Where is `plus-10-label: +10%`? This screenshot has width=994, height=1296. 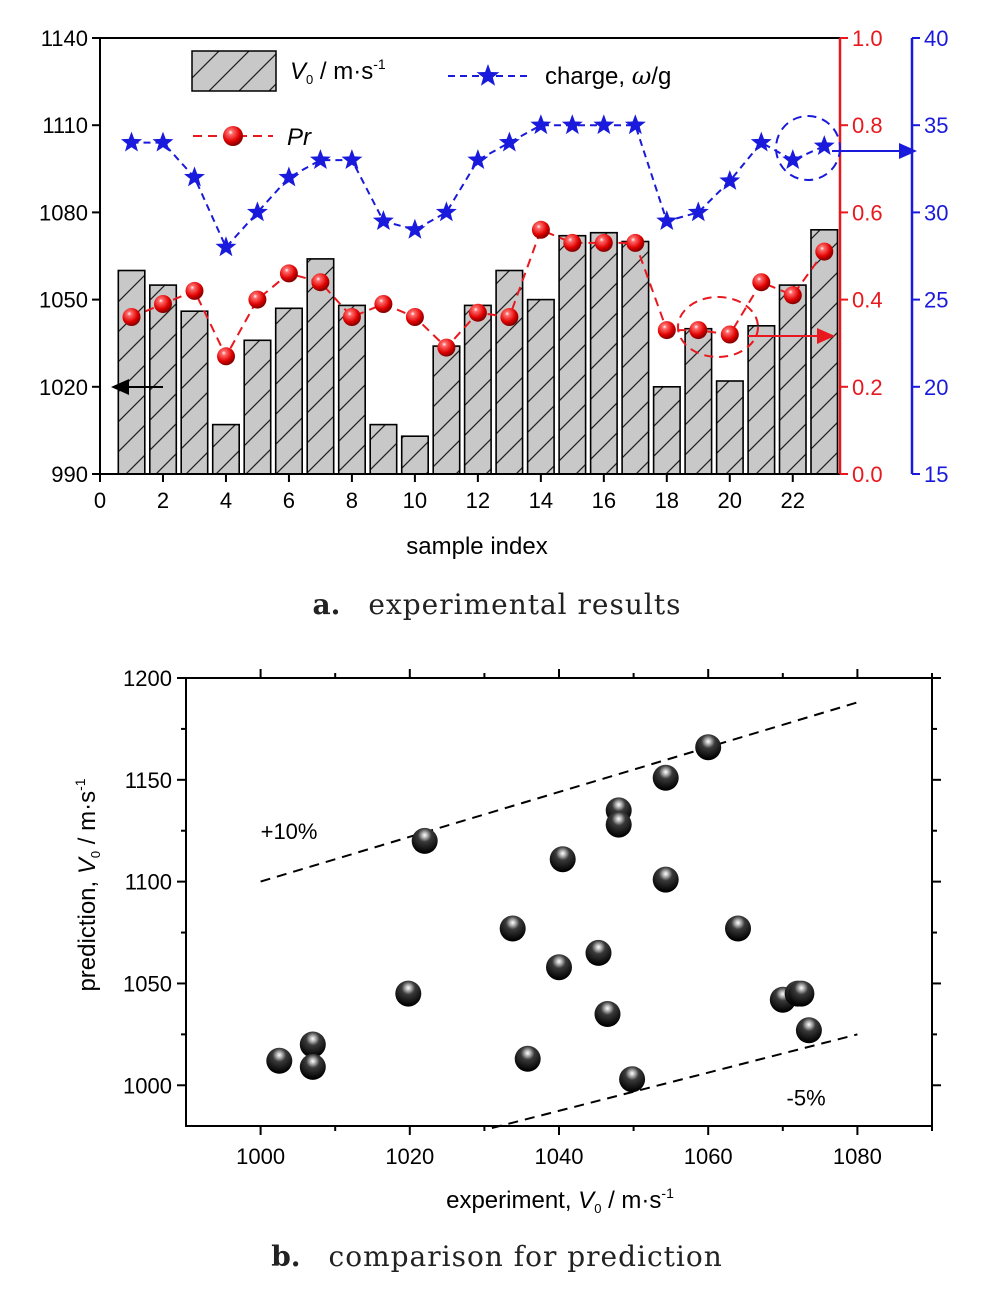 plus-10-label: +10% is located at coordinates (289, 831).